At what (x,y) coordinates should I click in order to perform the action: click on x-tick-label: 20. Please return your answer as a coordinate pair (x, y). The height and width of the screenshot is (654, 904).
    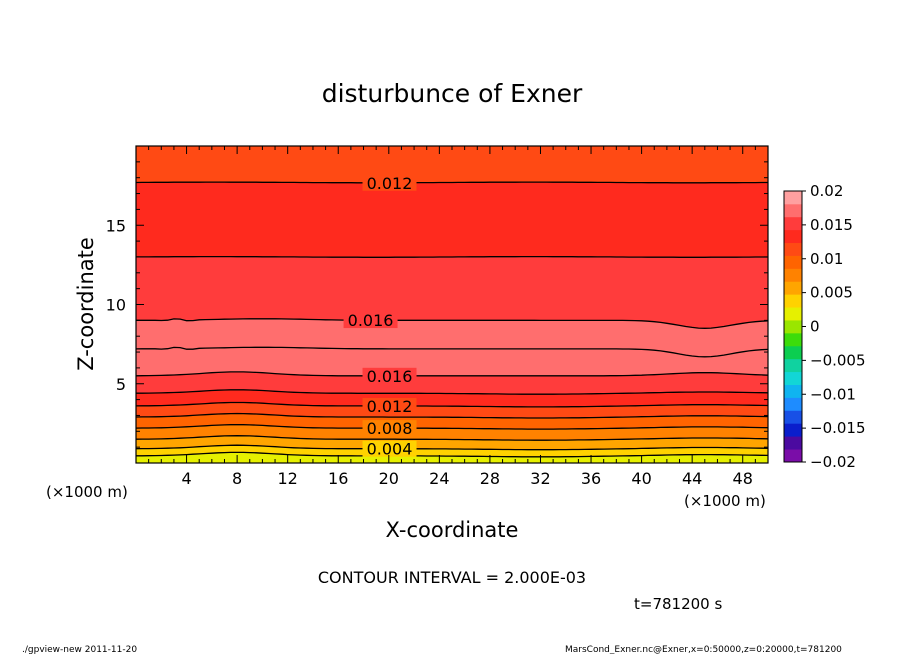
    Looking at the image, I should click on (389, 478).